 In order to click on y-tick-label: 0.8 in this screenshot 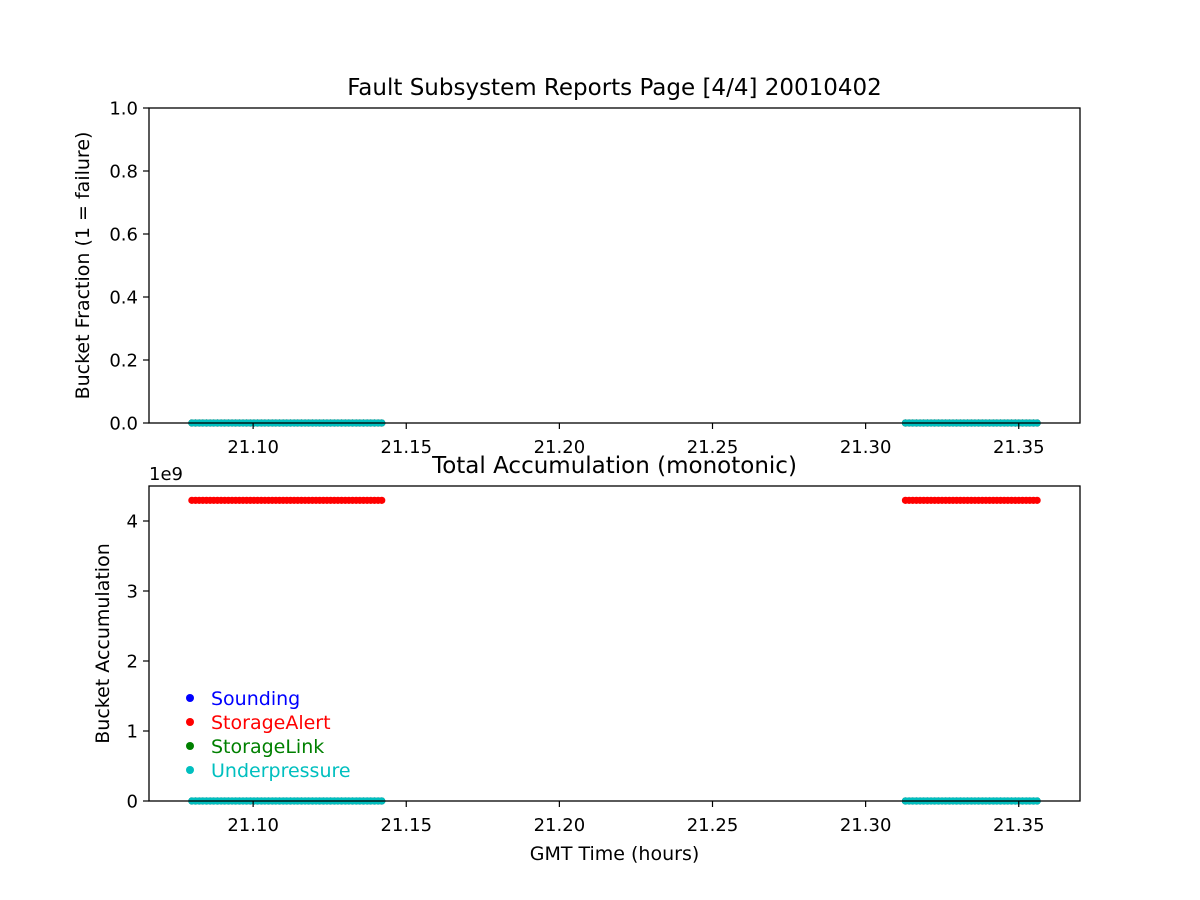, I will do `click(123, 172)`.